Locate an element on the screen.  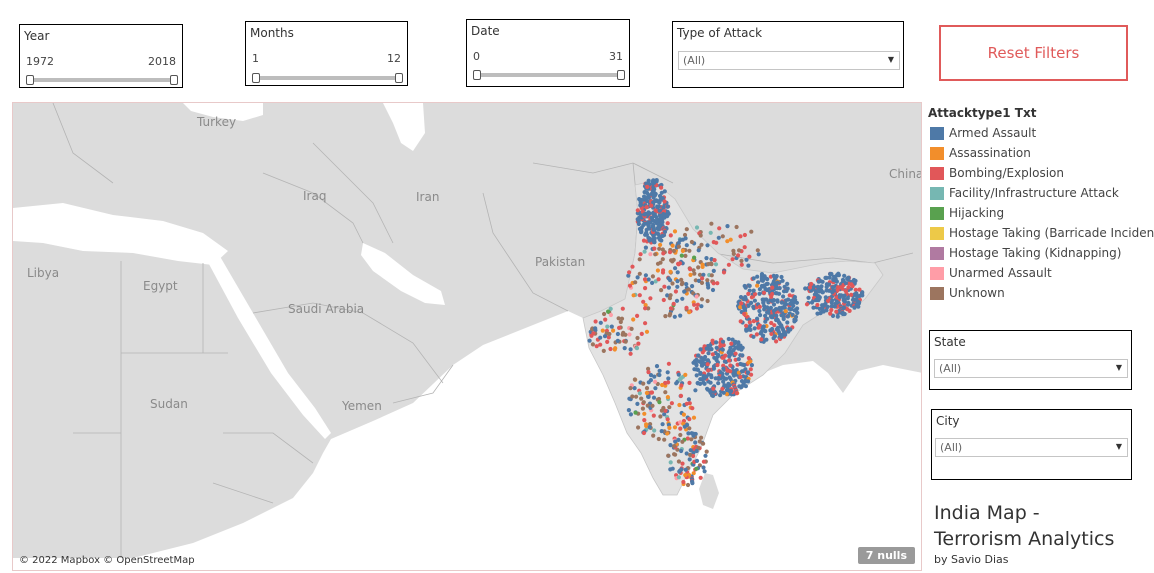
label-libya: Libya is located at coordinates (43, 273).